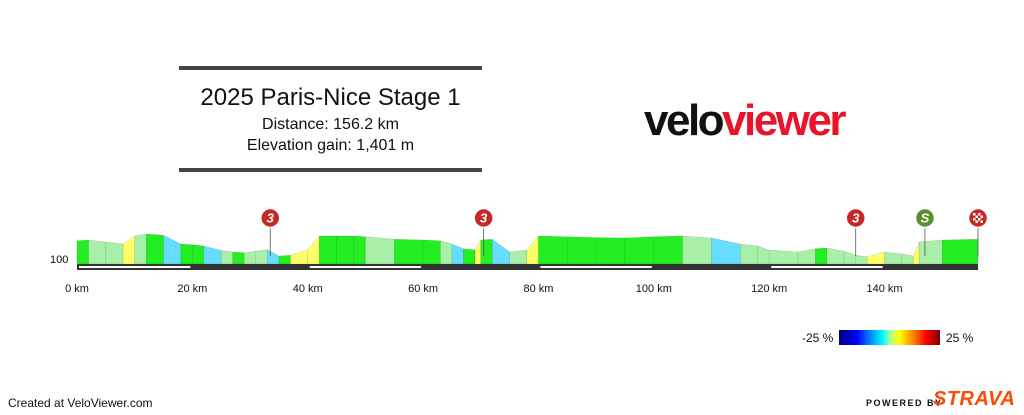 This screenshot has width=1024, height=415. I want to click on x-tick-label: 0 km, so click(77, 289).